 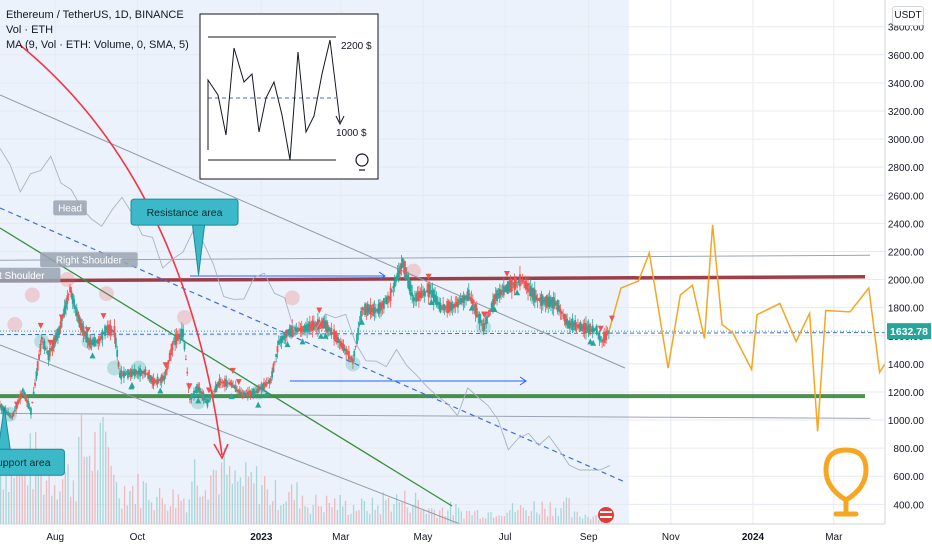 I want to click on inset-bulb-icon, so click(x=362, y=160).